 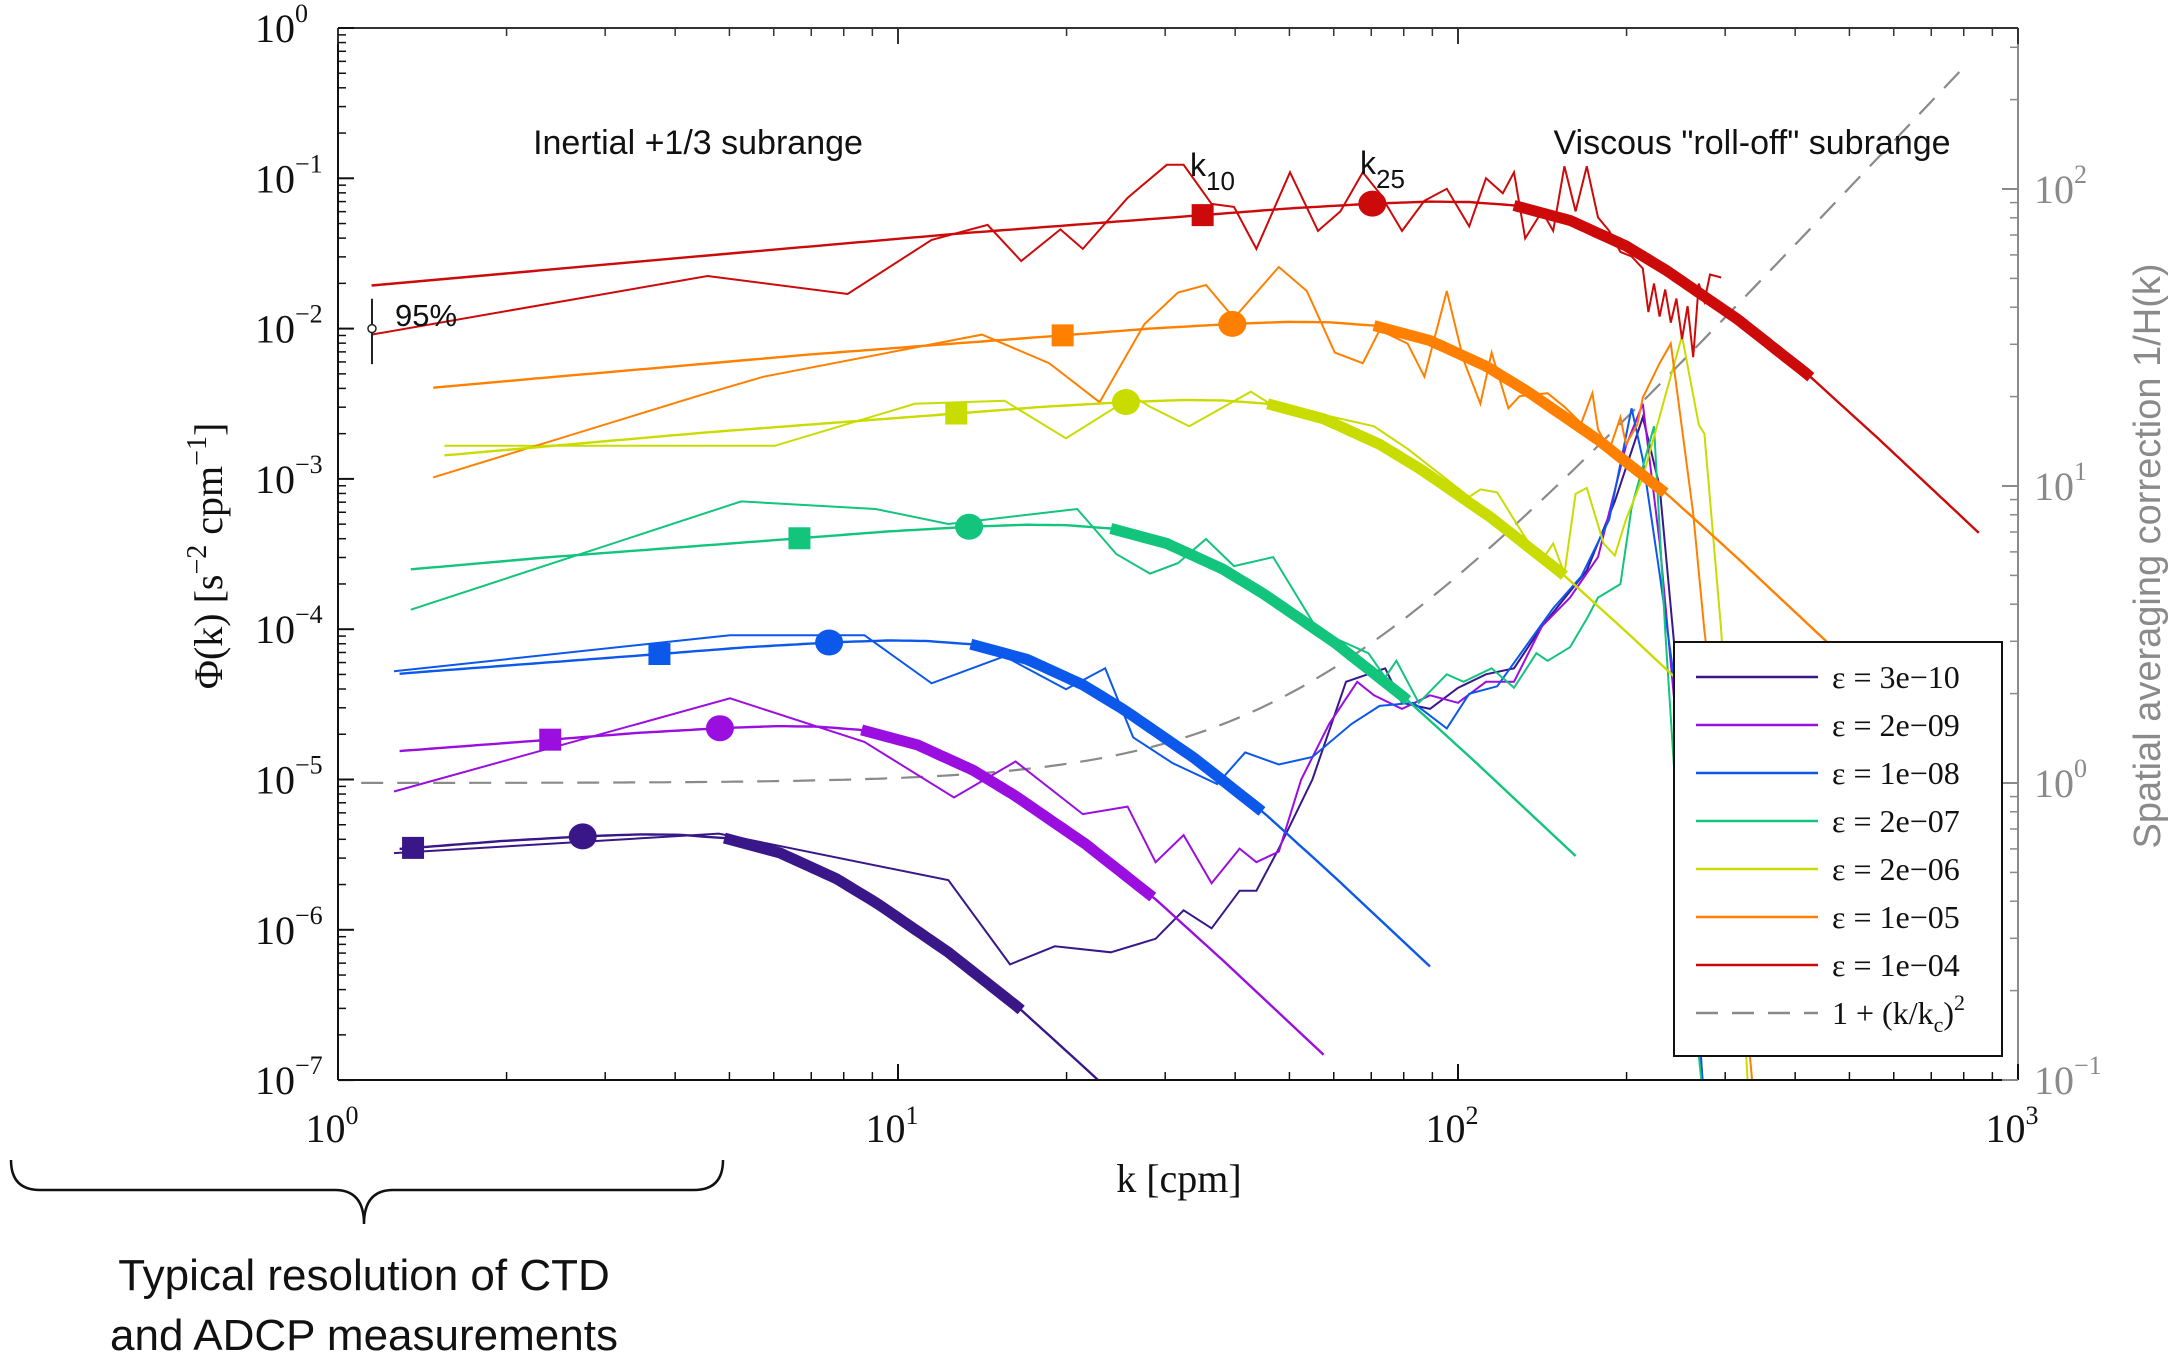 I want to click on y-tick-label-exp: −4, so click(x=309, y=614).